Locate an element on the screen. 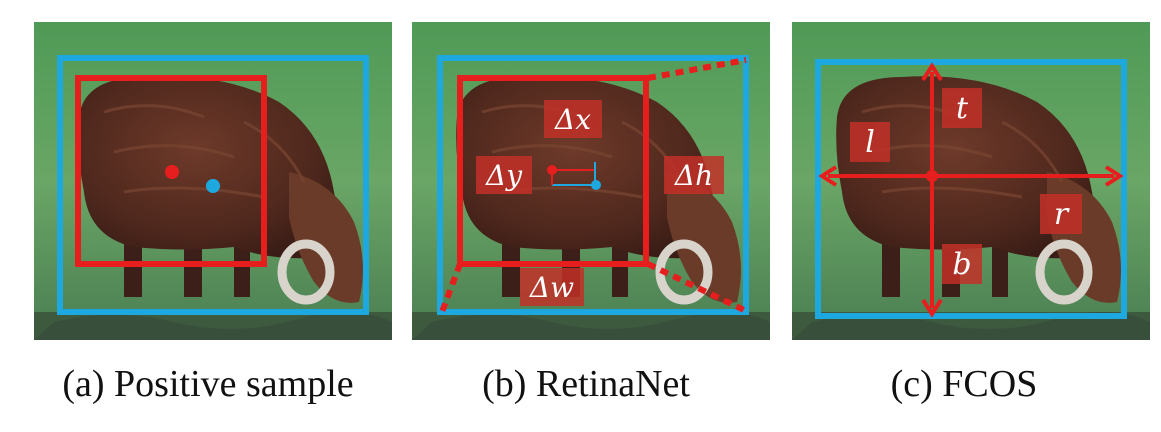 Image resolution: width=1161 pixels, height=432 pixels. svg-text: Δx is located at coordinates (572, 119).